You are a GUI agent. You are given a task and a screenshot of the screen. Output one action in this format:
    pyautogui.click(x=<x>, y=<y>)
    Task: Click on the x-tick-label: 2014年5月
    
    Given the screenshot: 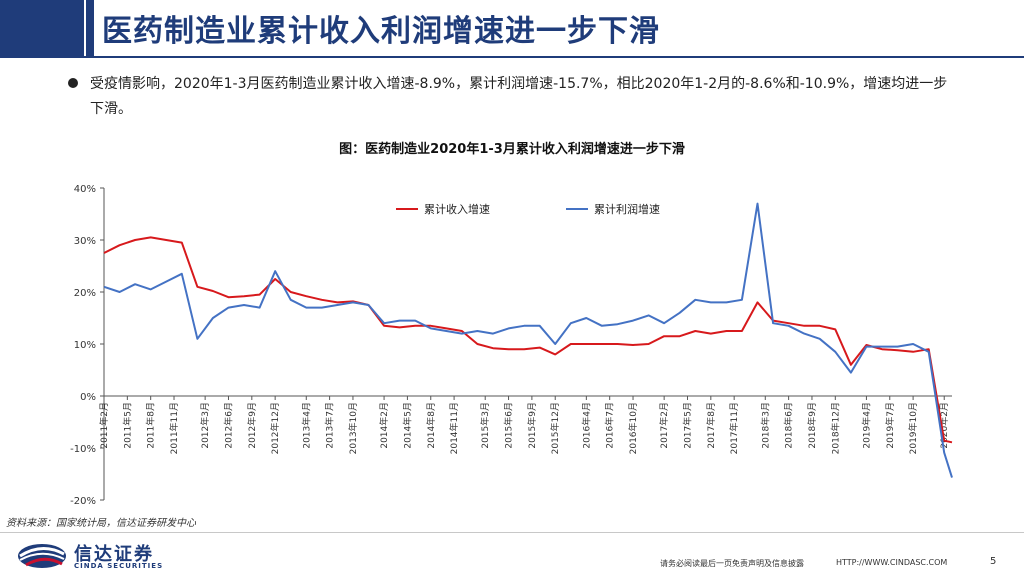 What is the action you would take?
    pyautogui.click(x=407, y=425)
    